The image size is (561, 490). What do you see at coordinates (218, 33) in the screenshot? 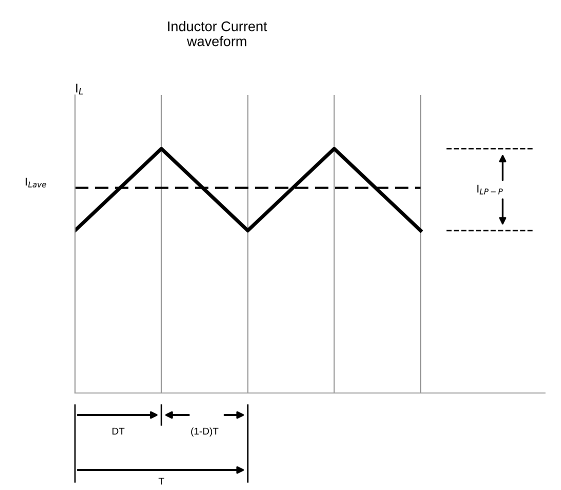
I see `chart-title: Inductor Current waveform` at bounding box center [218, 33].